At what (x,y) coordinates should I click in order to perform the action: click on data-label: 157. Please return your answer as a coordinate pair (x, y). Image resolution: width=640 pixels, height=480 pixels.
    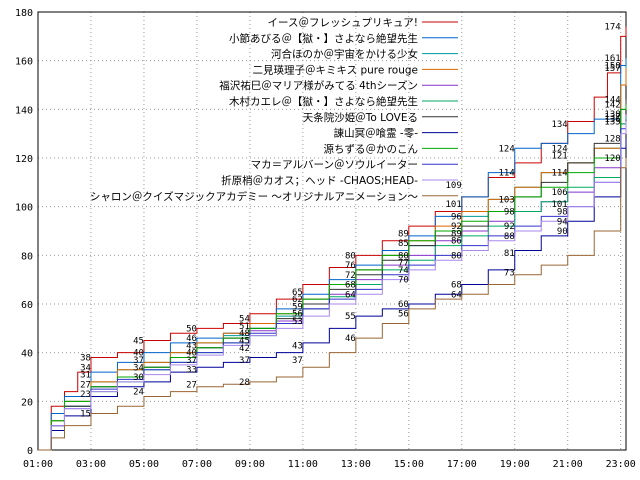
    Looking at the image, I should click on (612, 69).